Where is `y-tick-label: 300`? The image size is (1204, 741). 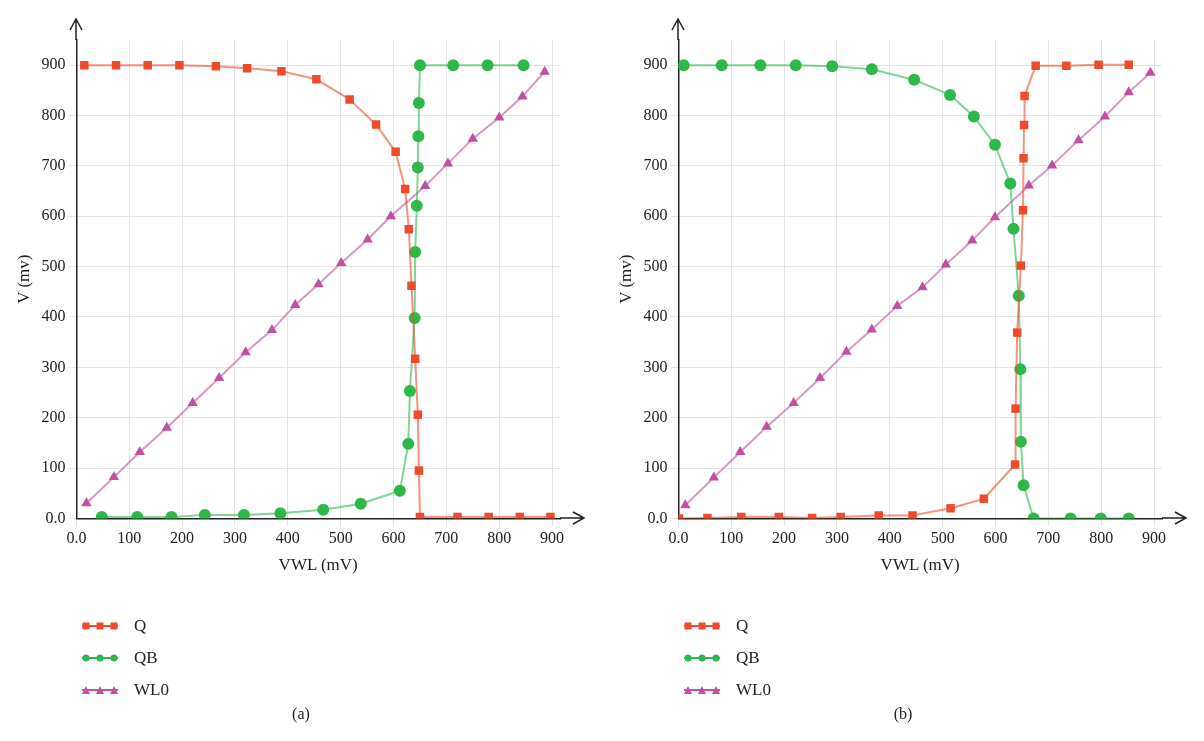
y-tick-label: 300 is located at coordinates (655, 366).